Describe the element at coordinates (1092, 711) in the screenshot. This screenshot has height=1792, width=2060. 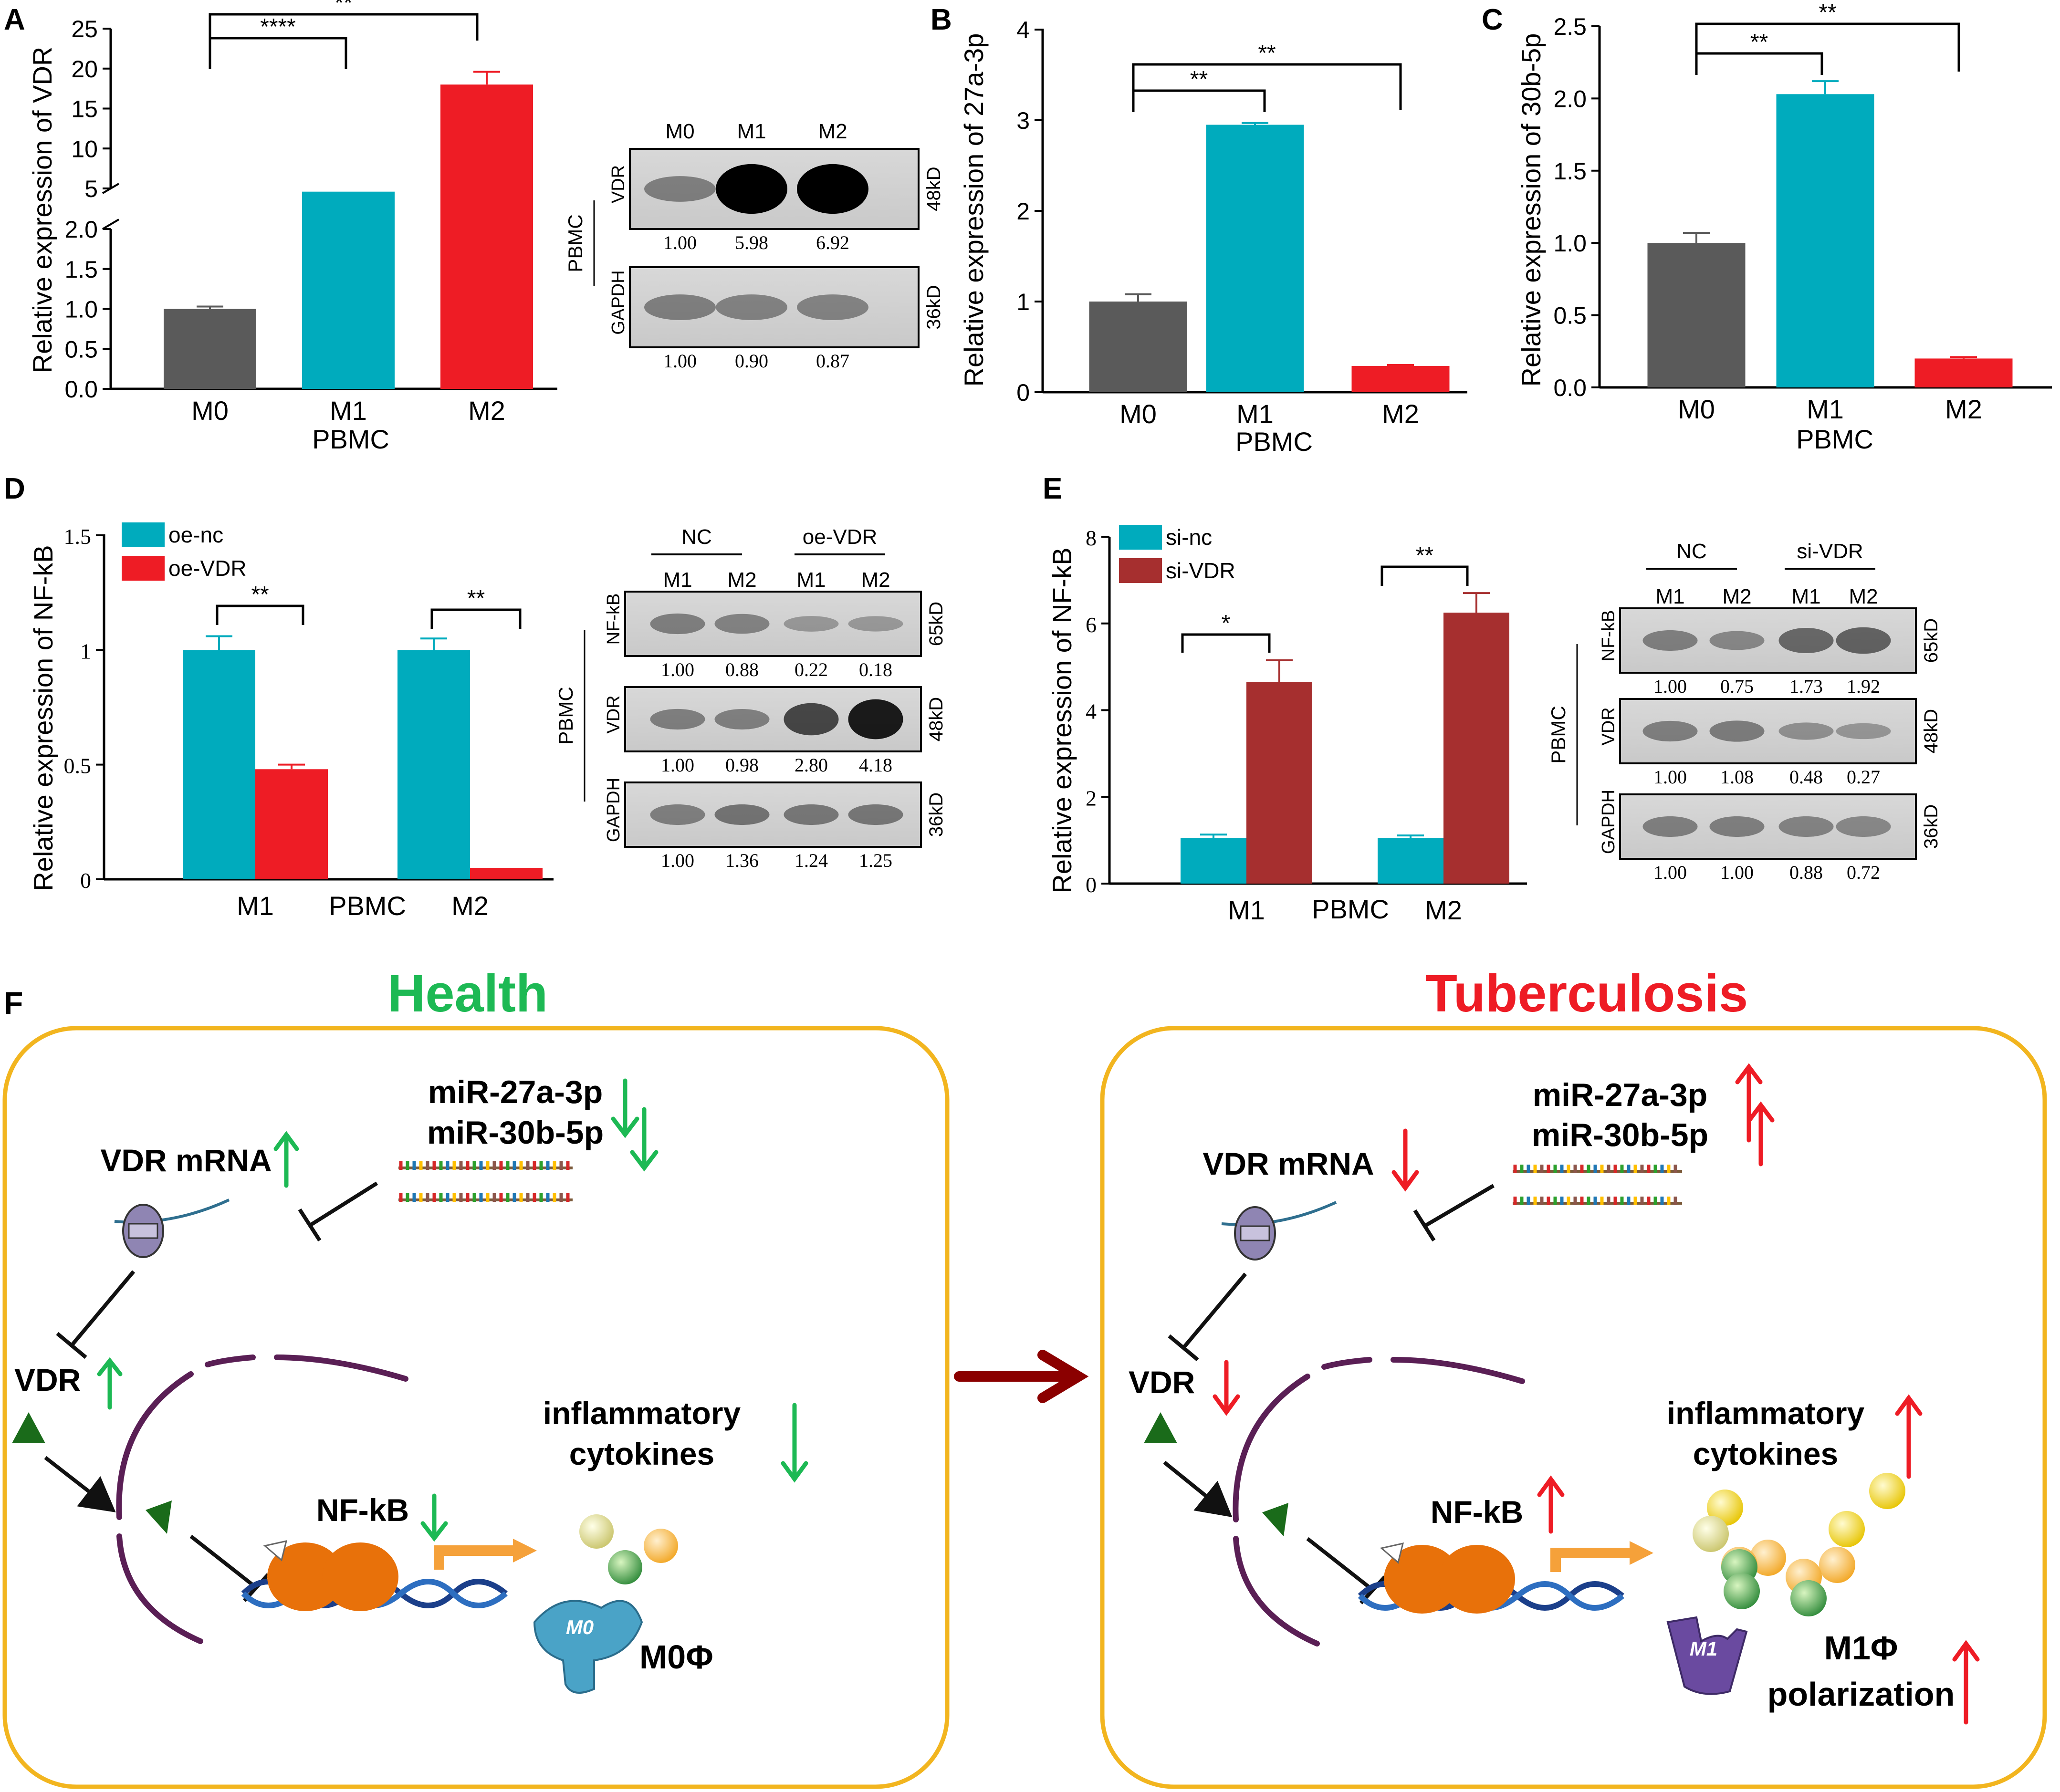
I see `y-tick-label: 4` at that location.